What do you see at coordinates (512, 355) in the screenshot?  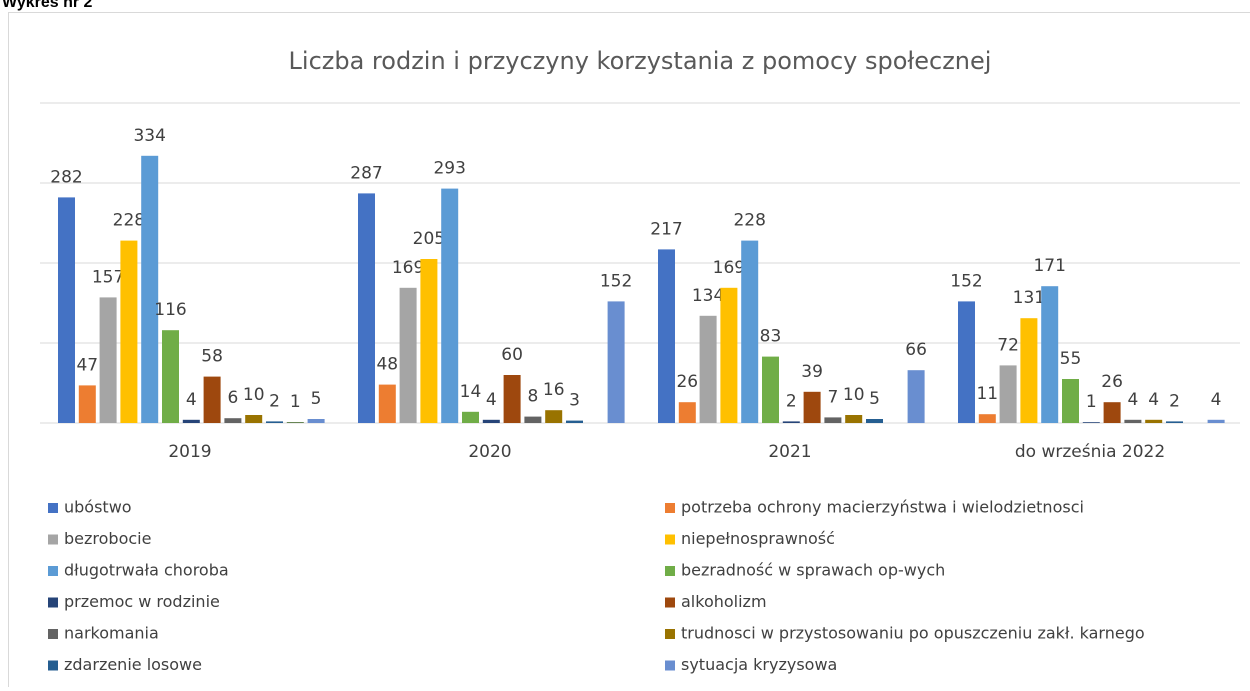 I see `data-label: 60` at bounding box center [512, 355].